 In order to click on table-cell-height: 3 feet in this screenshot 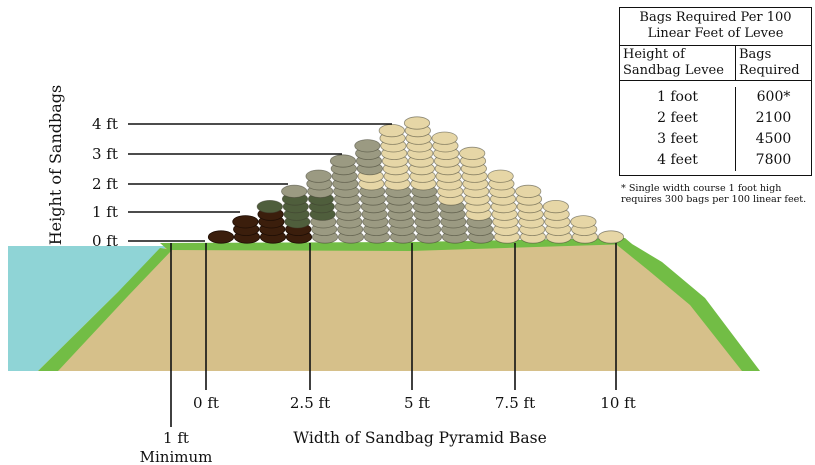, I will do `click(677, 139)`.